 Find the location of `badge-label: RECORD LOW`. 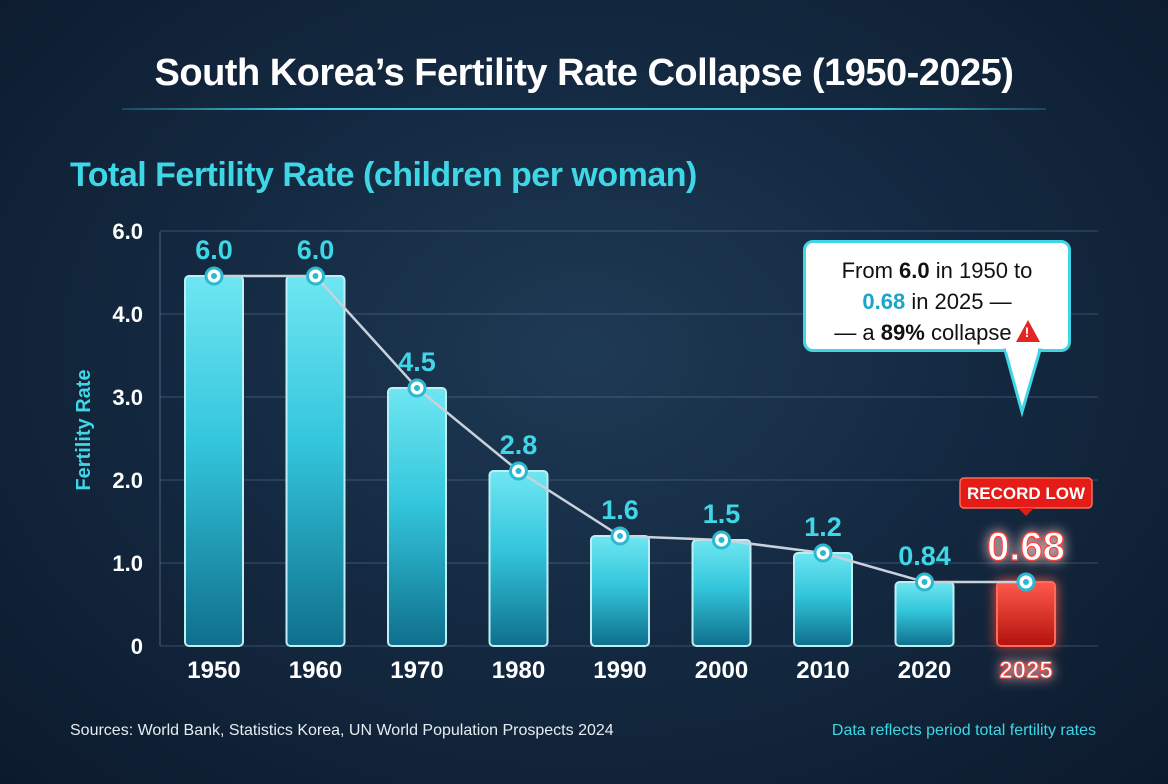

badge-label: RECORD LOW is located at coordinates (1026, 493).